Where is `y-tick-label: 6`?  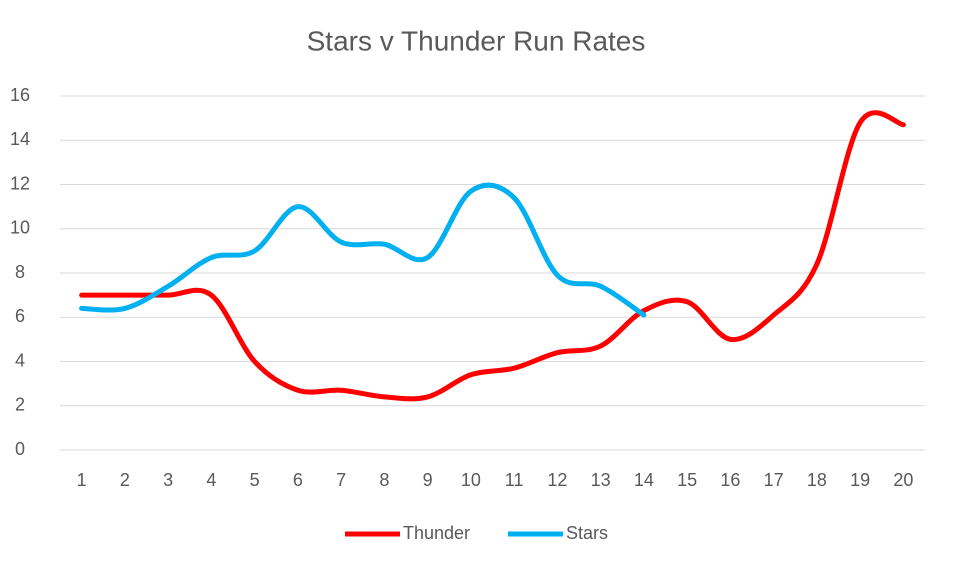
y-tick-label: 6 is located at coordinates (20, 316).